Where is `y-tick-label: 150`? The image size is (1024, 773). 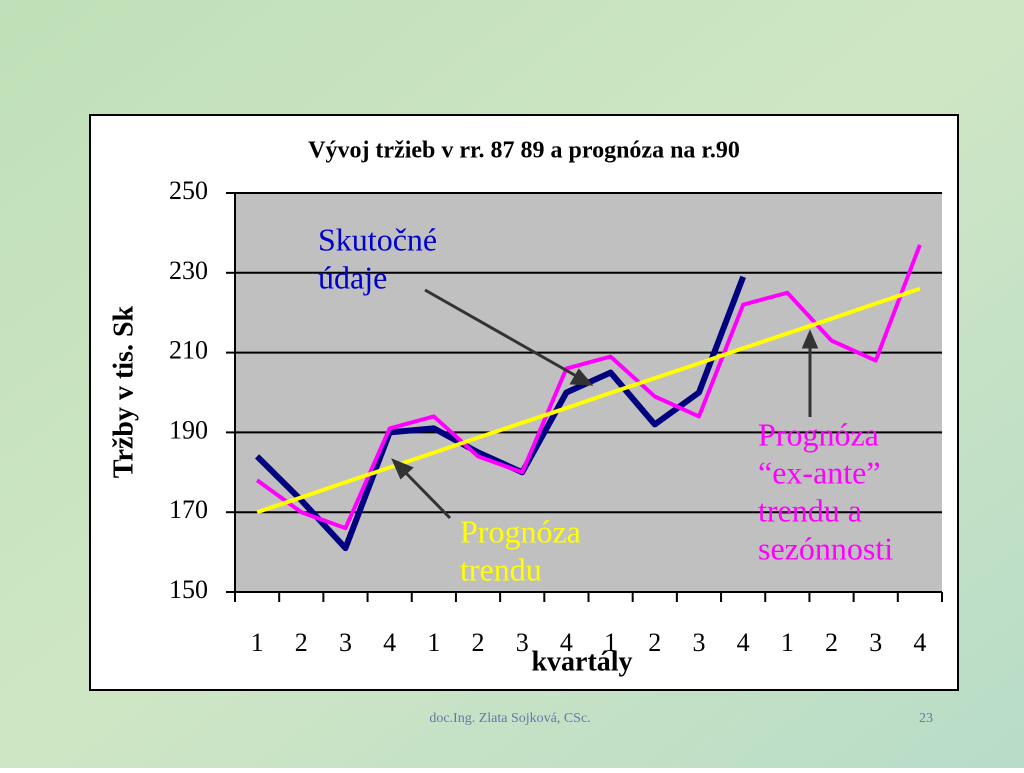
y-tick-label: 150 is located at coordinates (188, 589).